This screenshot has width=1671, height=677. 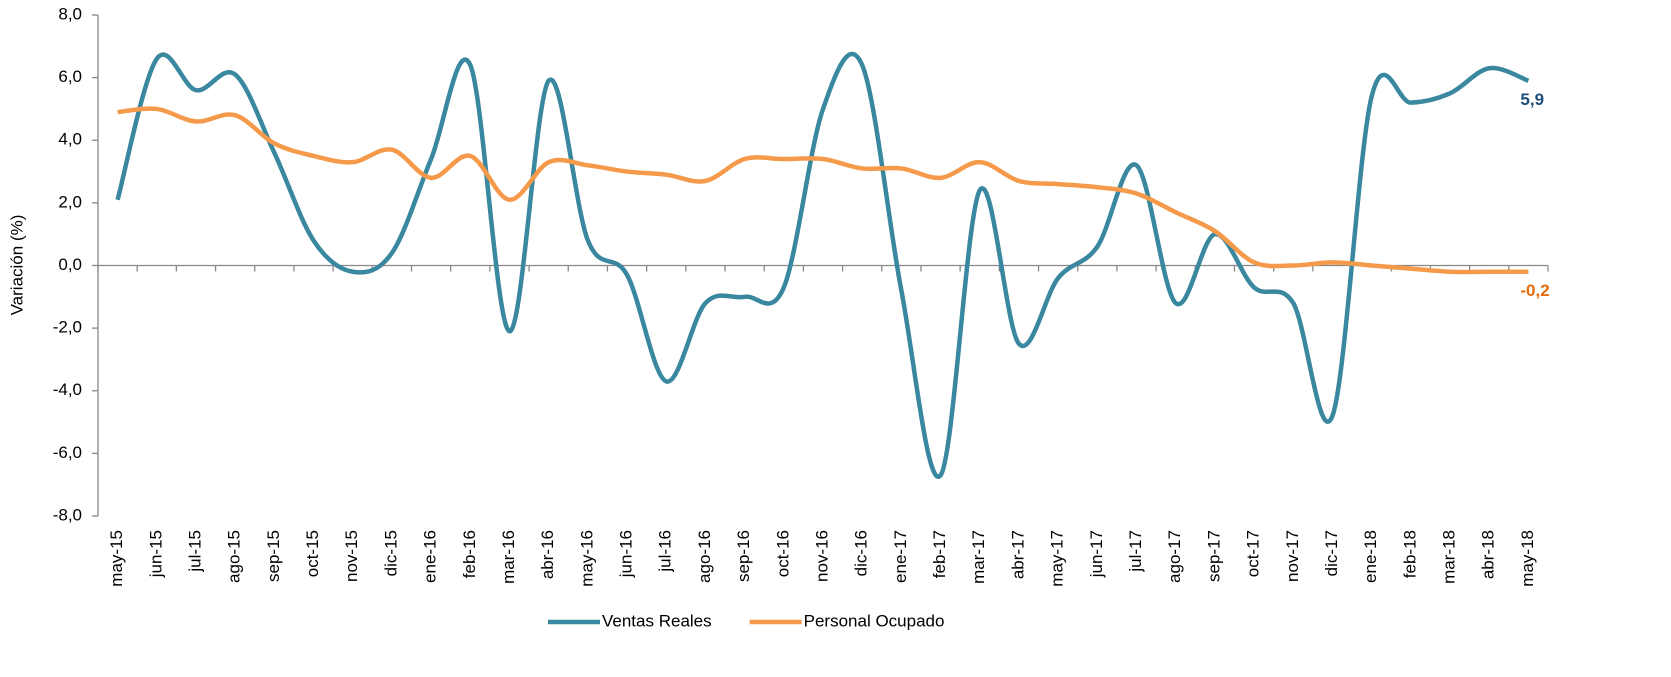 I want to click on x-tick-label: jun-15, so click(x=155, y=554).